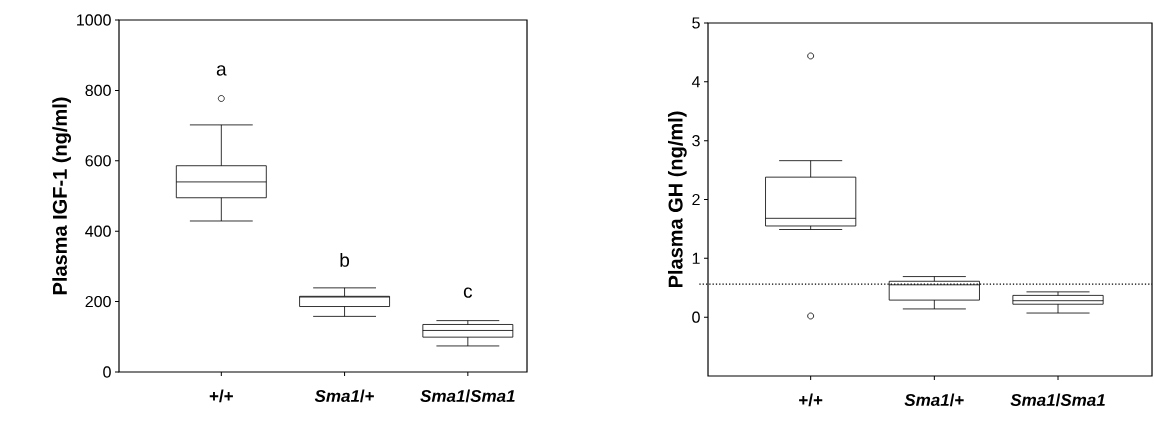 The width and height of the screenshot is (1154, 421). What do you see at coordinates (696, 199) in the screenshot?
I see `y-tick-label: 2` at bounding box center [696, 199].